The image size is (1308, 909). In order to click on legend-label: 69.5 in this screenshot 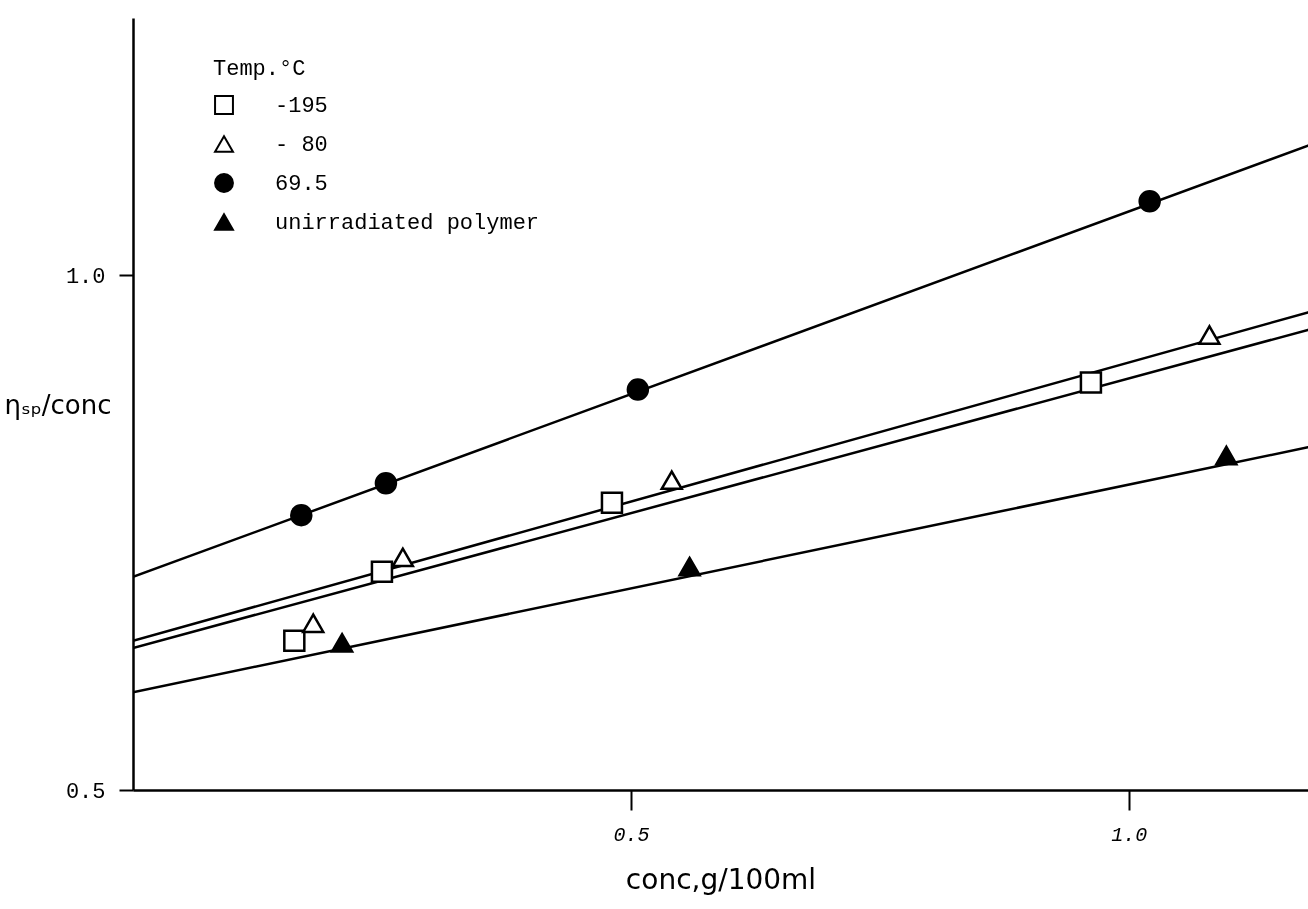, I will do `click(301, 184)`.